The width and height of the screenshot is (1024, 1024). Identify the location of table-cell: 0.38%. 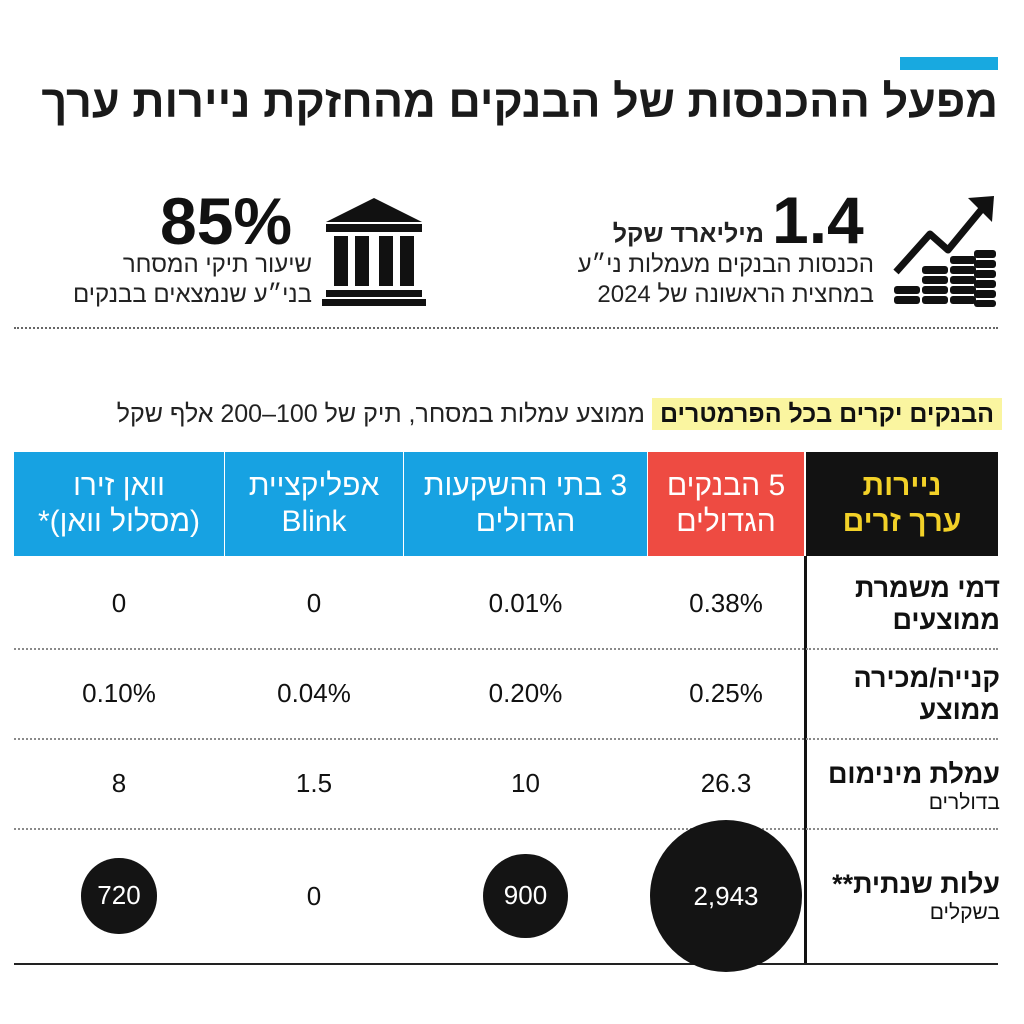
(726, 602).